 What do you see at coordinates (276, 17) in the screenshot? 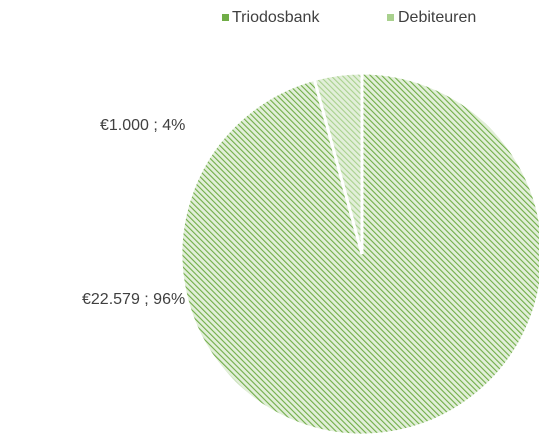
I see `legend-label: Triodosbank` at bounding box center [276, 17].